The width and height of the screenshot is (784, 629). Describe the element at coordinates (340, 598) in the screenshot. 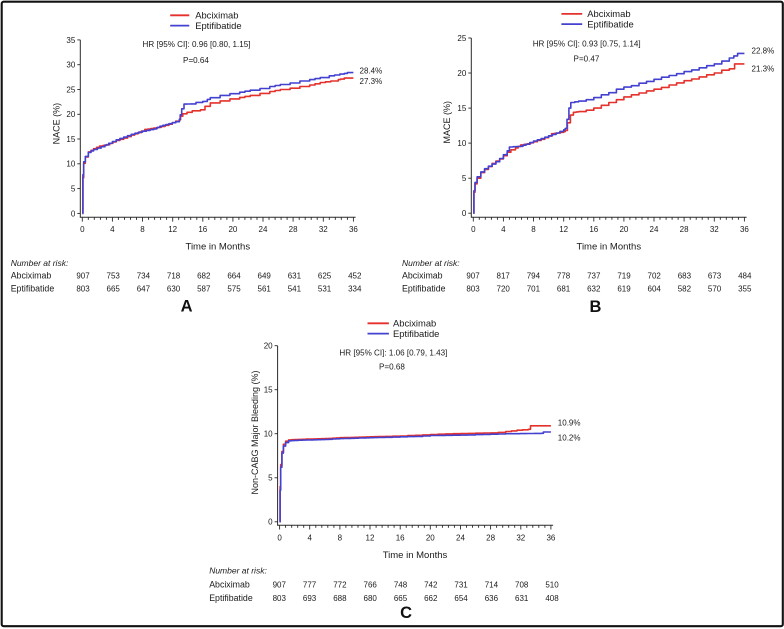

I see `svg-text: 688` at that location.